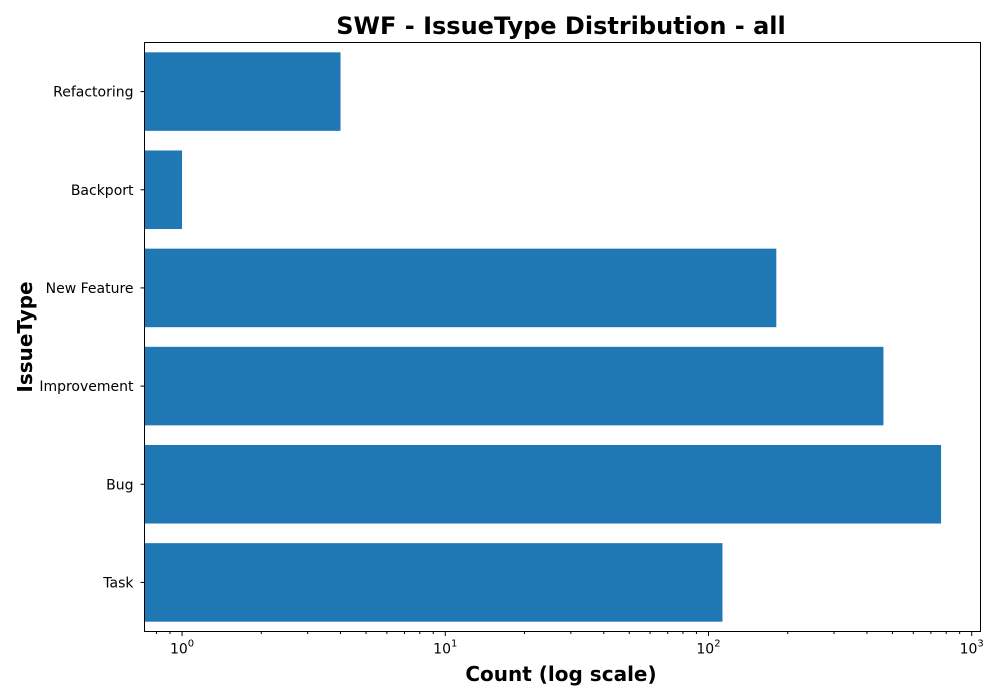  What do you see at coordinates (182, 648) in the screenshot?
I see `x-tick-label: 10⁰` at bounding box center [182, 648].